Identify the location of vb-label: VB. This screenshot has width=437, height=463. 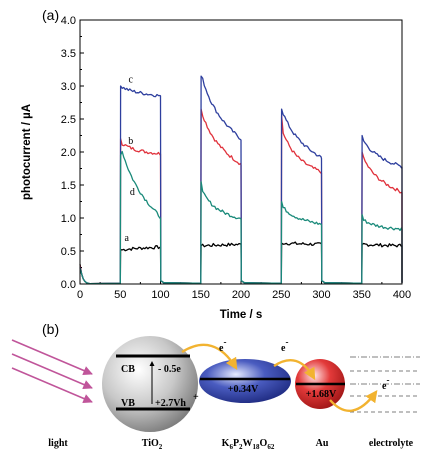
(128, 403).